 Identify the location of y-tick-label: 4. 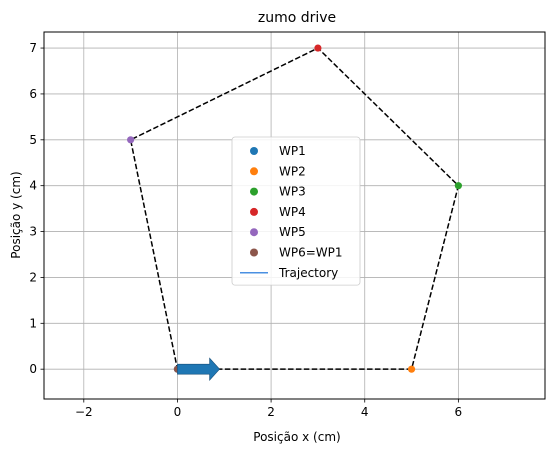
(33, 186).